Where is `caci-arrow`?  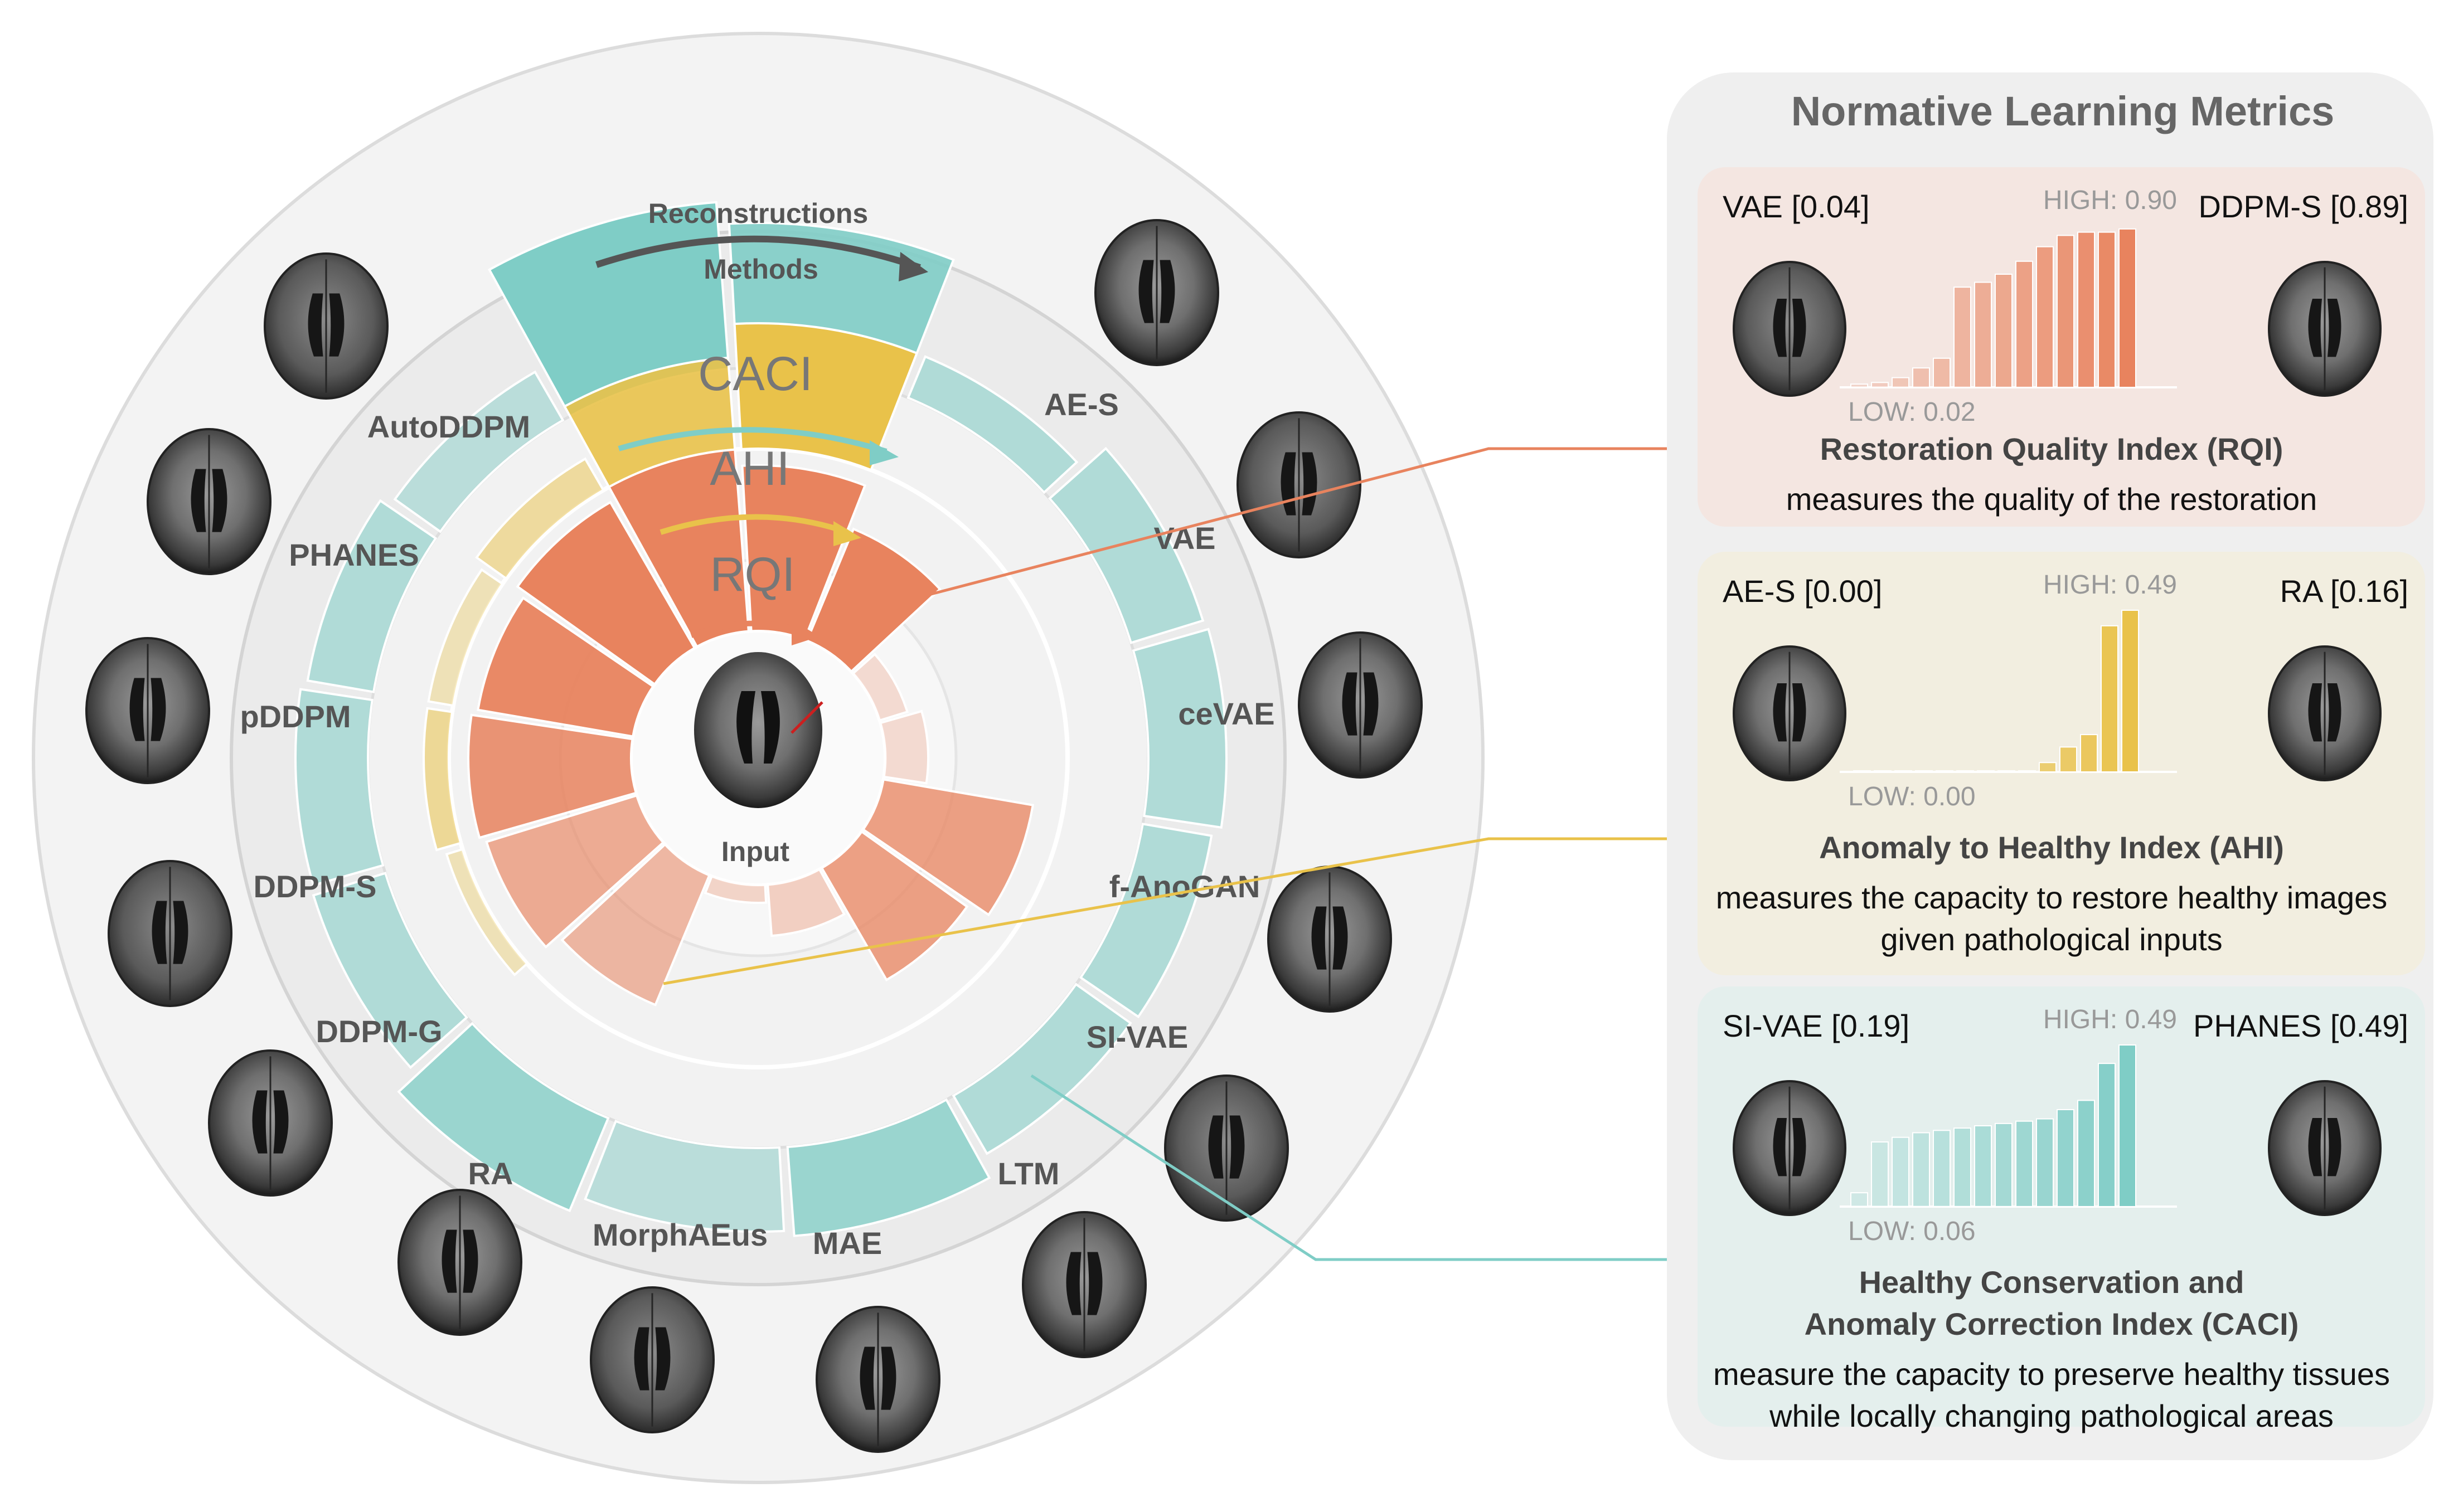 caci-arrow is located at coordinates (753, 440).